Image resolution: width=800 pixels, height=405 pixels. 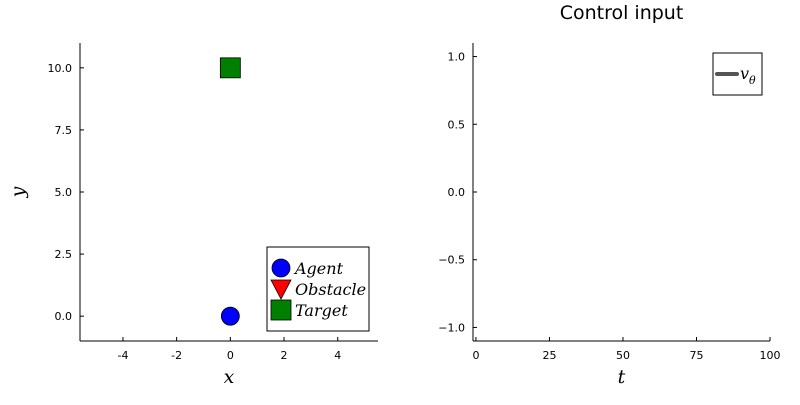 I want to click on data-point-target, so click(x=230, y=68).